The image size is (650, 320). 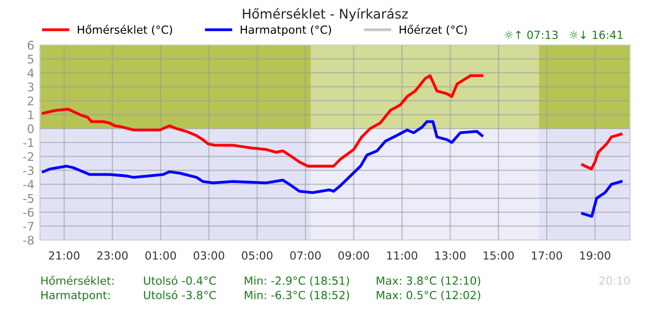 What do you see at coordinates (209, 255) in the screenshot?
I see `x-tick-label: 03:00` at bounding box center [209, 255].